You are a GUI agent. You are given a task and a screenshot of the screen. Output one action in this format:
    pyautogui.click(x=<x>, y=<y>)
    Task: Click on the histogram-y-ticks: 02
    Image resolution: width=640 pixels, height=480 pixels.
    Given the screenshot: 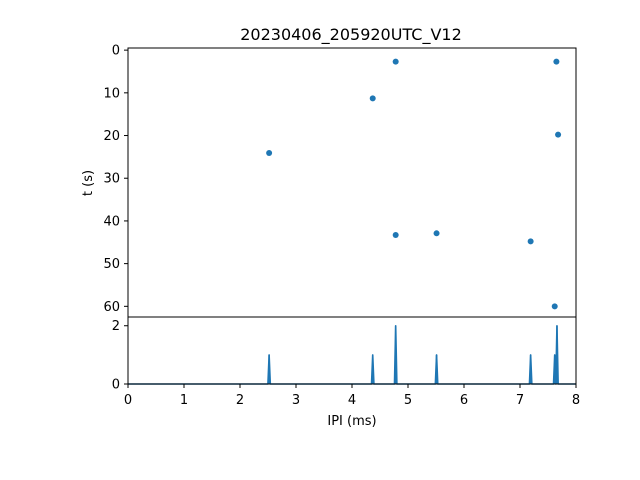 What is the action you would take?
    pyautogui.click(x=120, y=356)
    